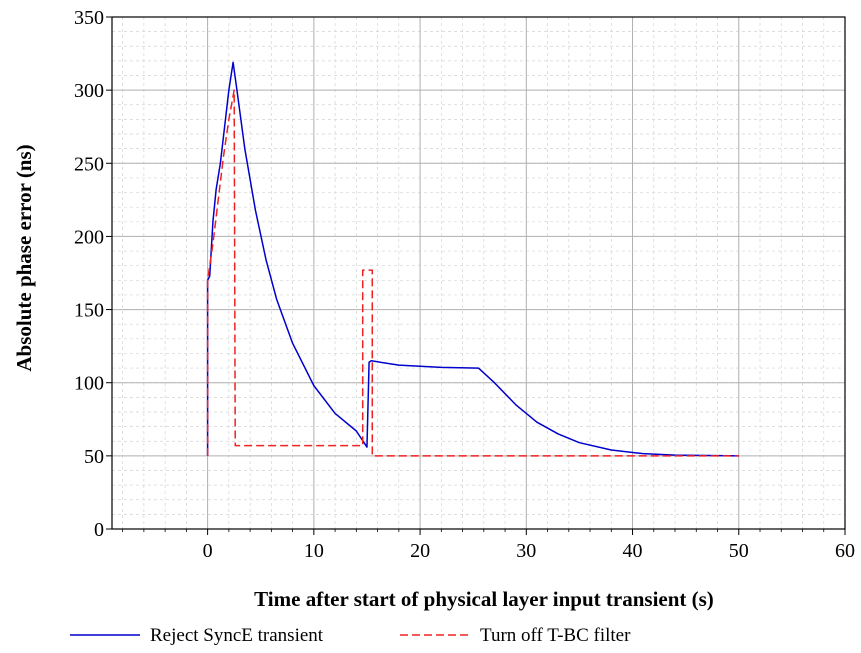  I want to click on y-tick-label: 0, so click(99, 530).